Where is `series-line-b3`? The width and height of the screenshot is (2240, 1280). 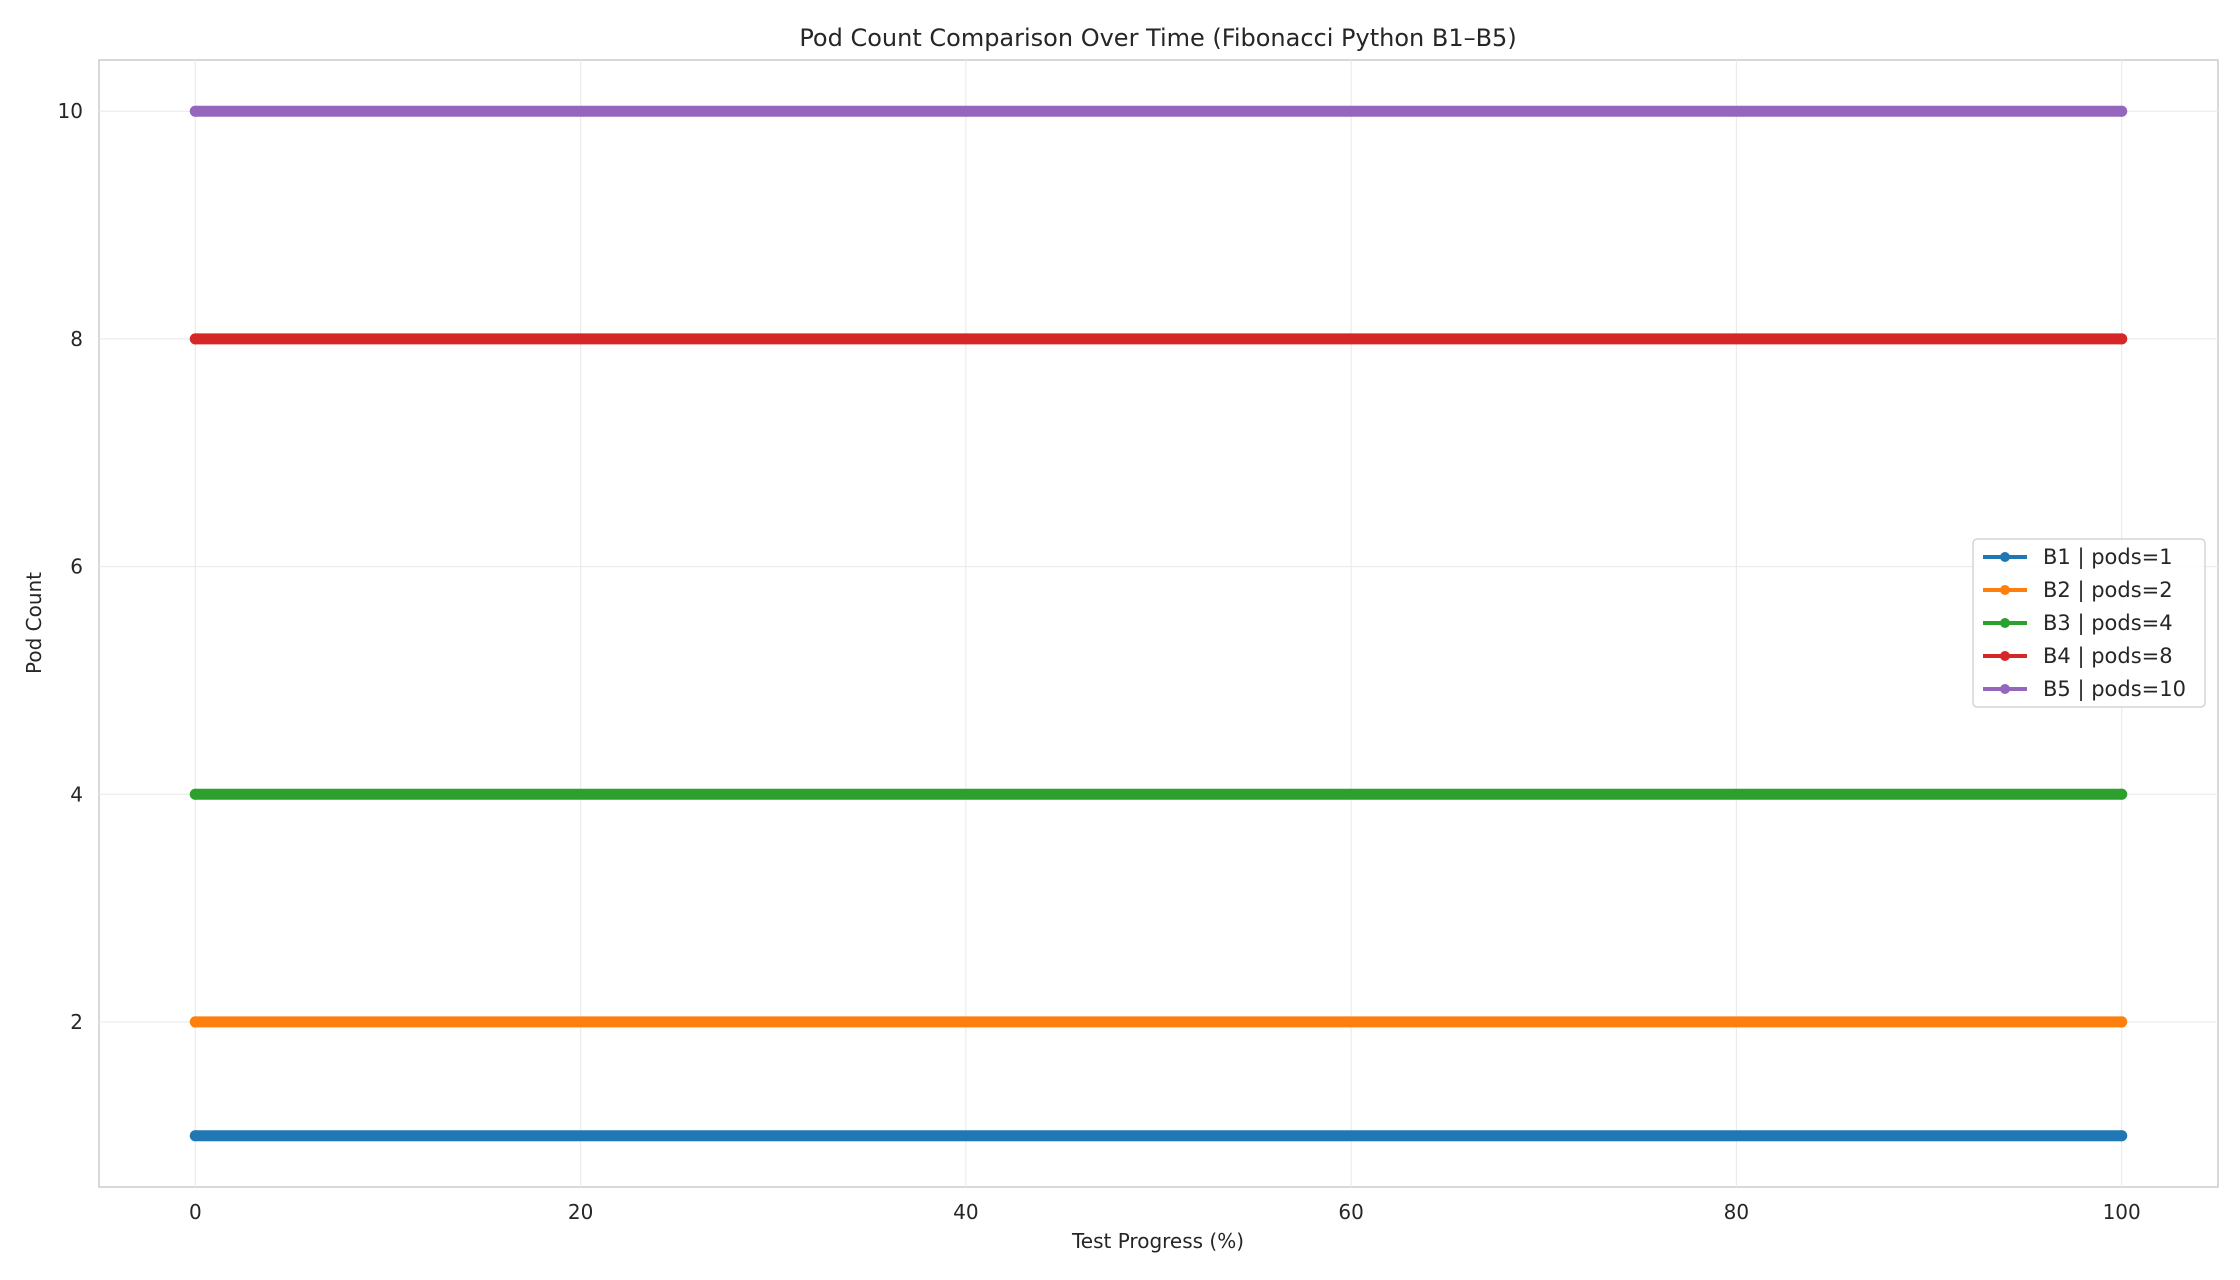 series-line-b3 is located at coordinates (1158, 794).